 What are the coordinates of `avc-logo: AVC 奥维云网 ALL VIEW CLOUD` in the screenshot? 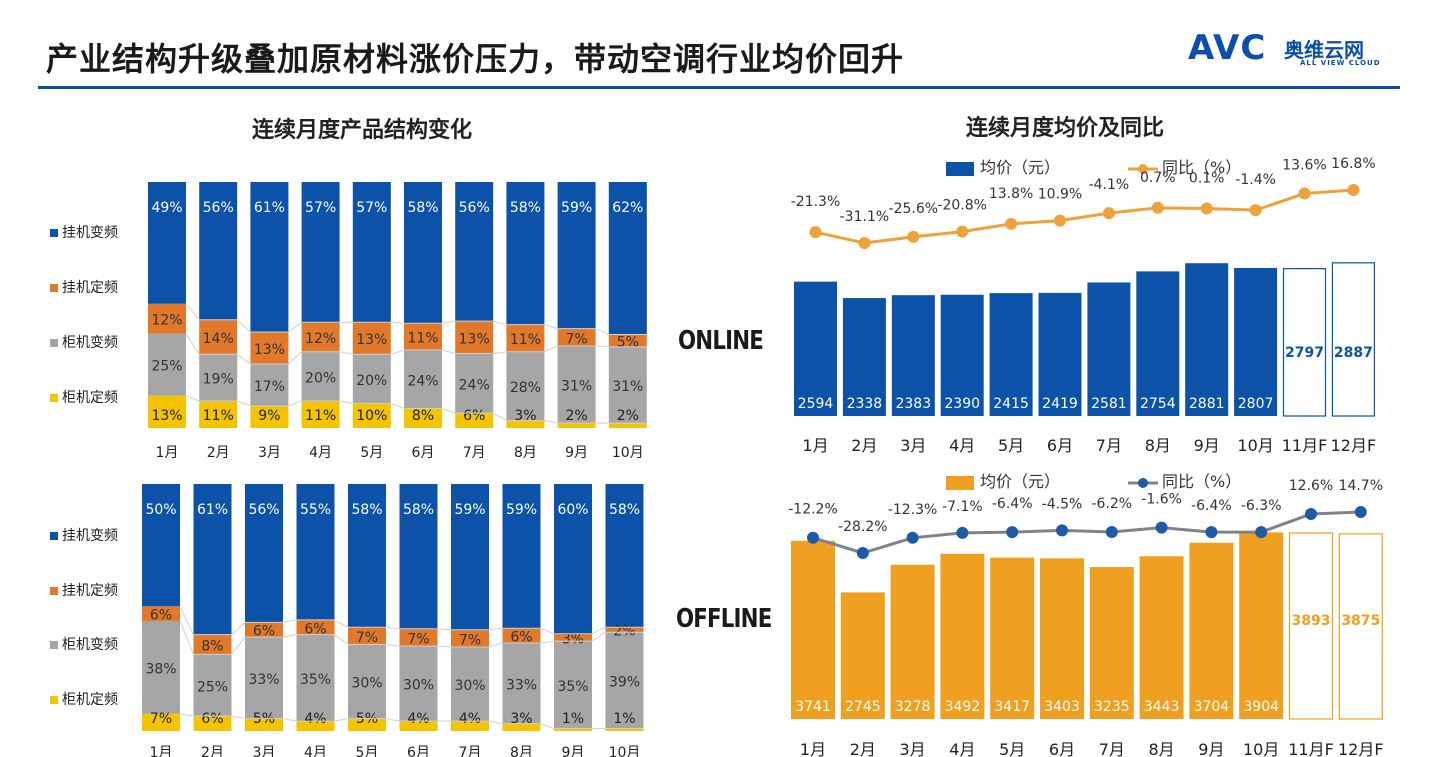 It's located at (1298, 51).